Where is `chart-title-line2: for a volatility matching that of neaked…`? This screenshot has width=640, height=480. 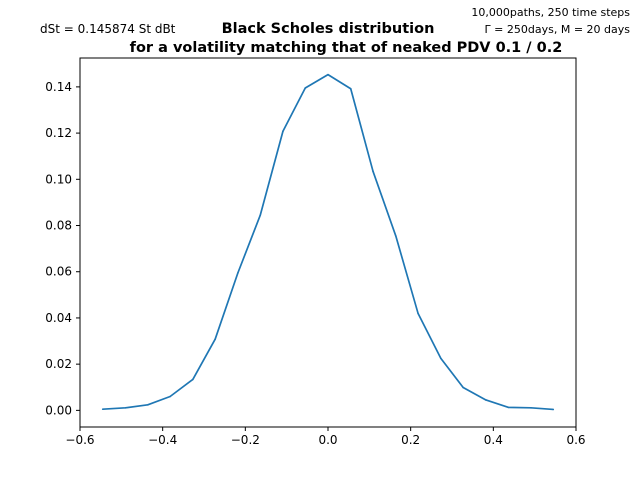 chart-title-line2: for a volatility matching that of neaked… is located at coordinates (346, 48).